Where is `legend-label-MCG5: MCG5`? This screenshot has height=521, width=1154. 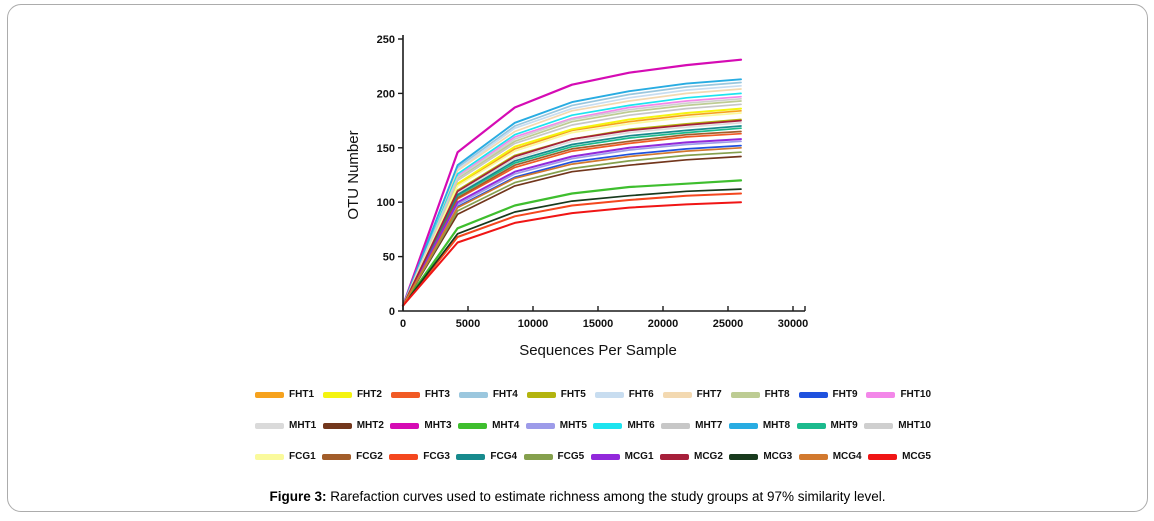
legend-label-MCG5: MCG5 is located at coordinates (916, 456).